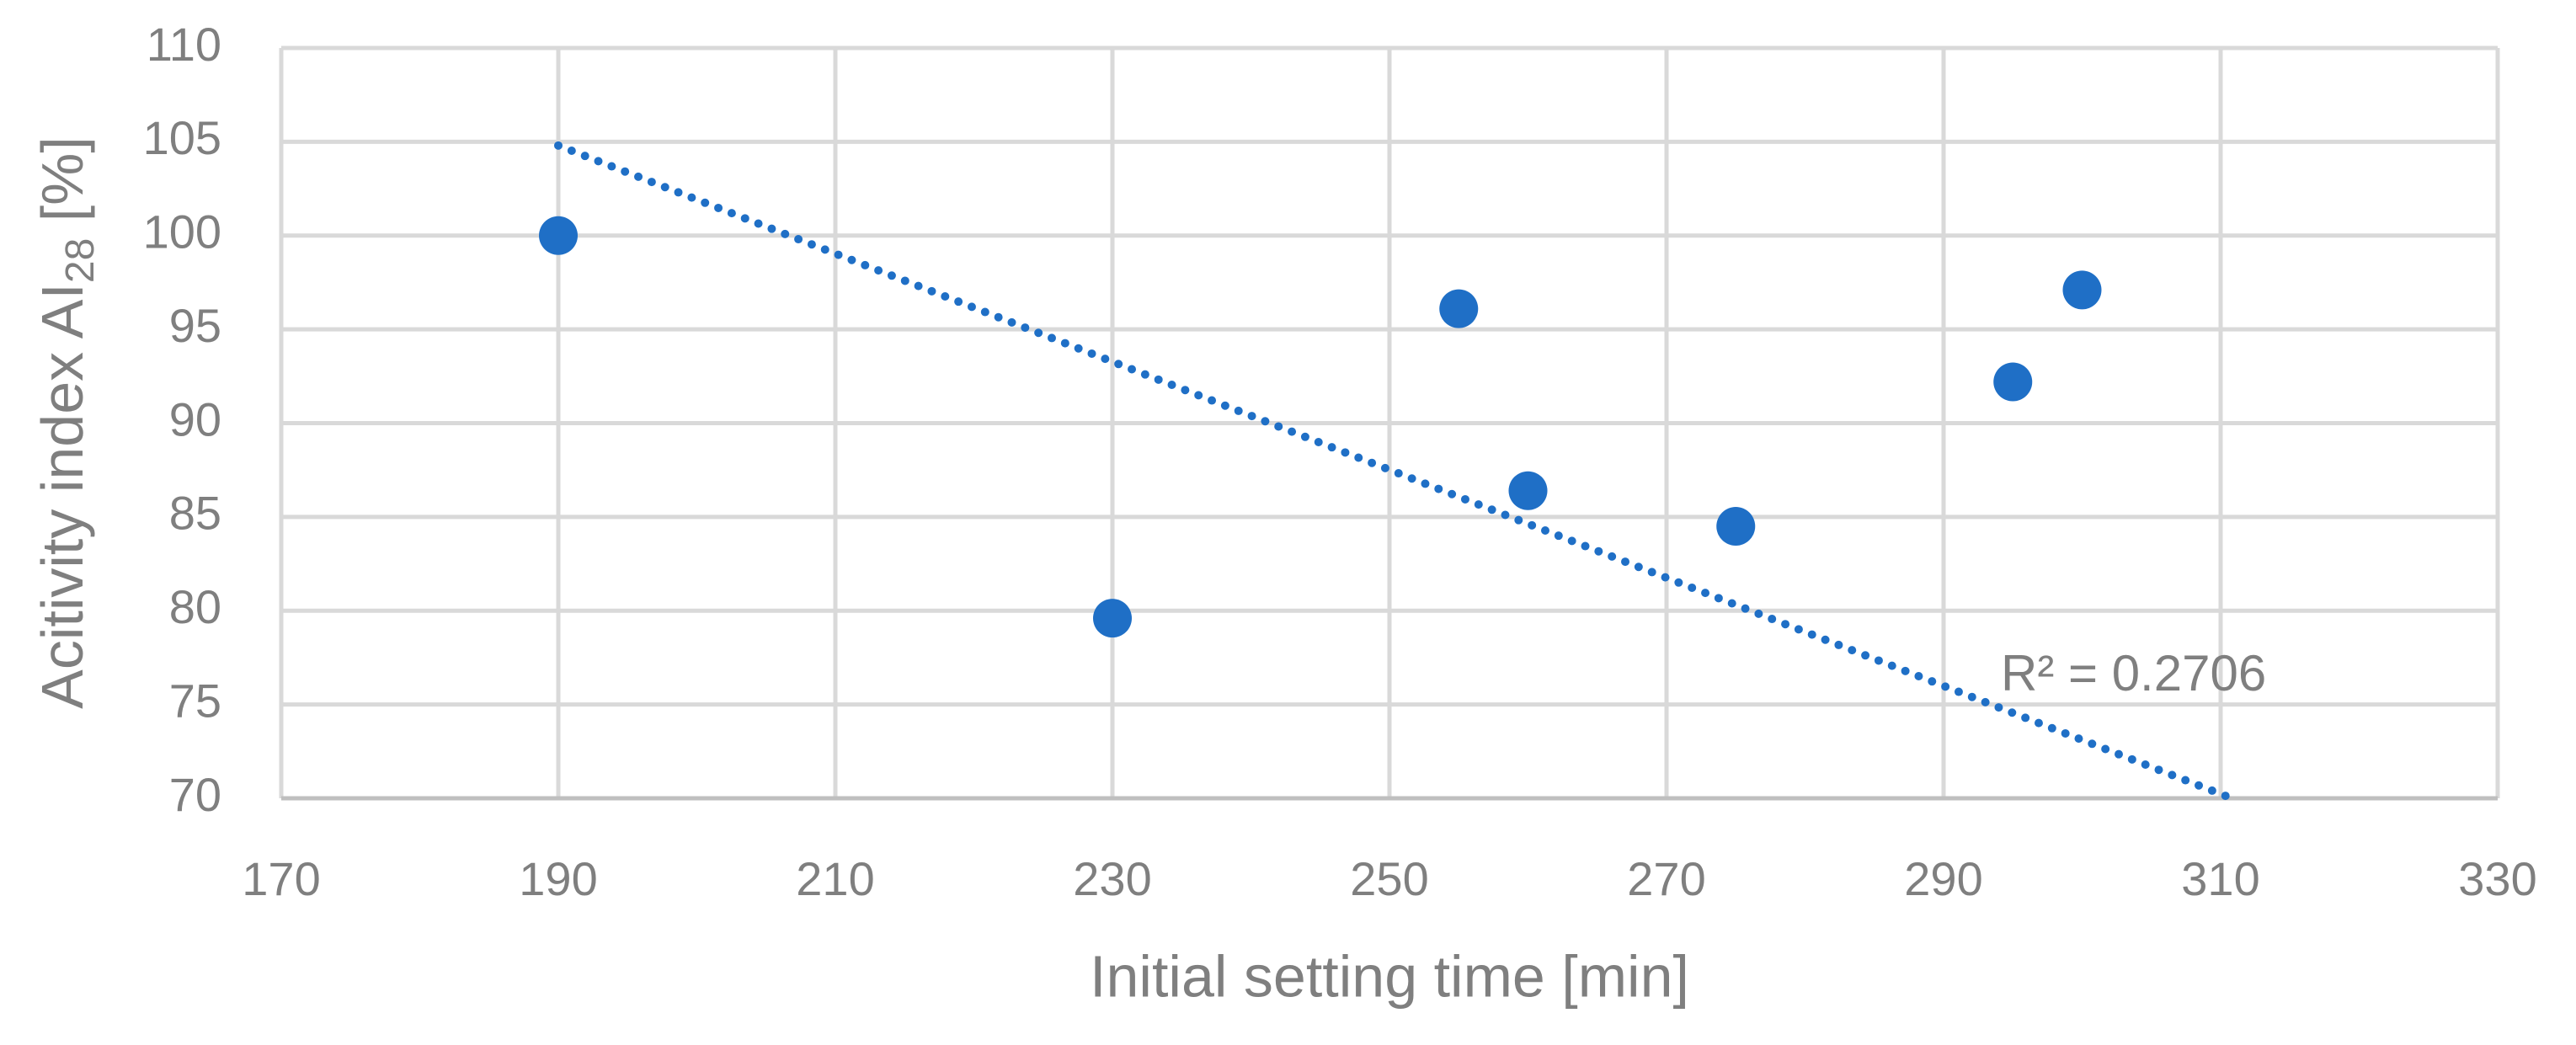  I want to click on x-tick-label: 250, so click(1389, 878).